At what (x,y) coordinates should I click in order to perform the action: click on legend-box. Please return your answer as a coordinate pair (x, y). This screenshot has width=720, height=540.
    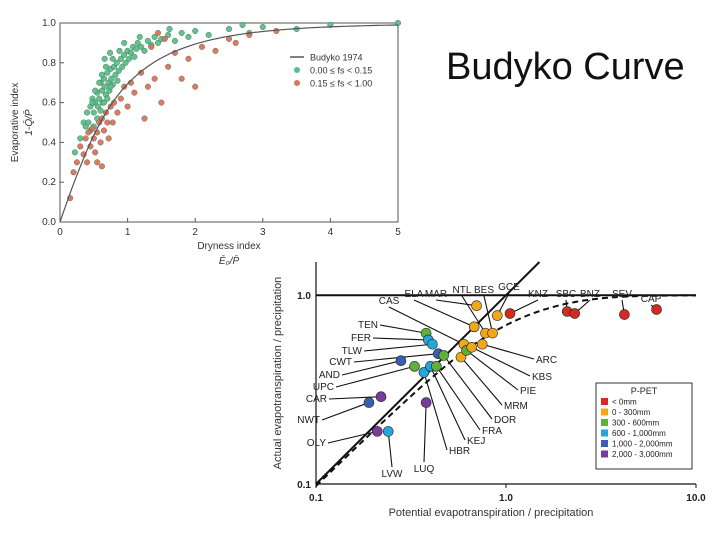
    Looking at the image, I should click on (644, 426).